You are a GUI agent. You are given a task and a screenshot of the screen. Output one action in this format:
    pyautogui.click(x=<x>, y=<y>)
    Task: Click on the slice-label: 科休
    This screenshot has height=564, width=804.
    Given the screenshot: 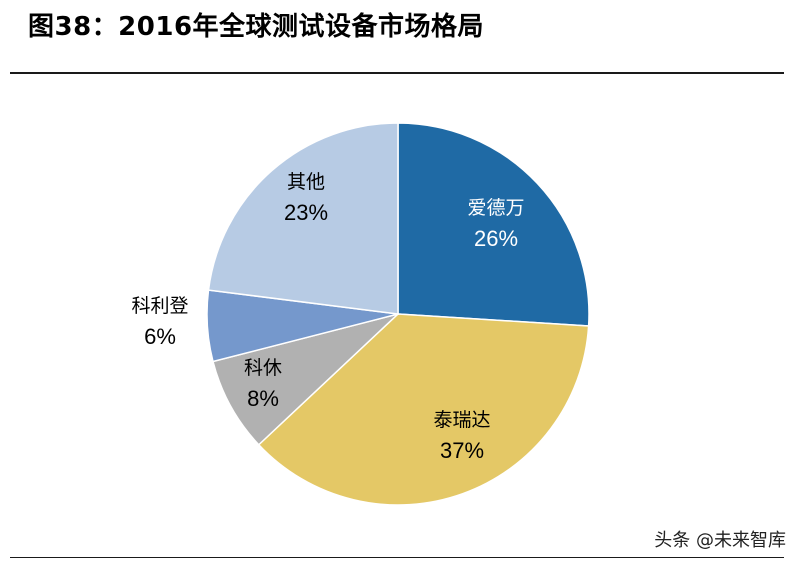 What is the action you would take?
    pyautogui.click(x=263, y=368)
    